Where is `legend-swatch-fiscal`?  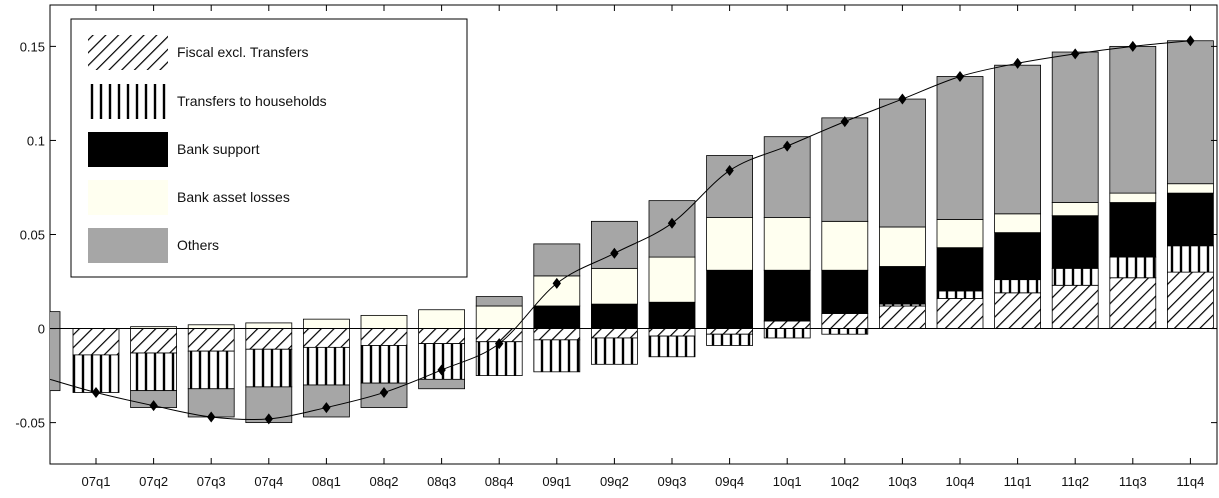 legend-swatch-fiscal is located at coordinates (128, 52).